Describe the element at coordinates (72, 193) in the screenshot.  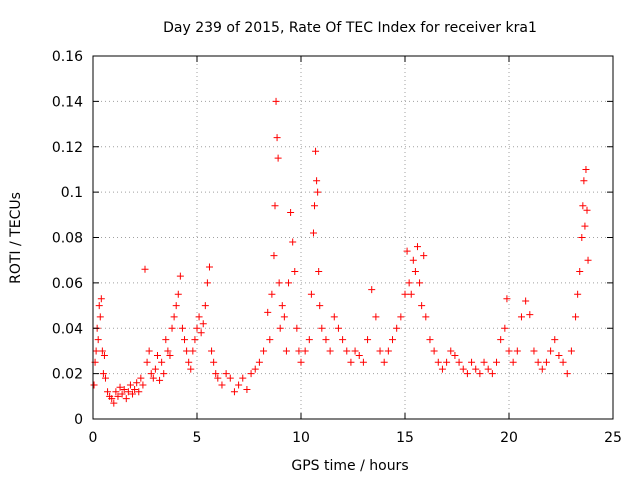
I see `y-tick-label: 0.1` at that location.